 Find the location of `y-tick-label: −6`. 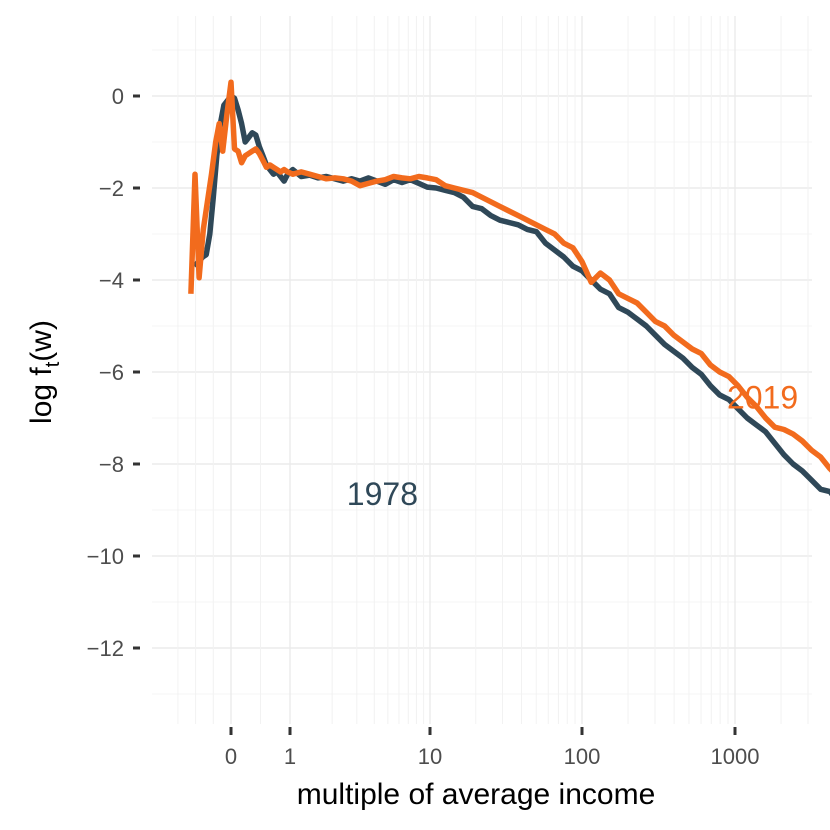

y-tick-label: −6 is located at coordinates (111, 372).